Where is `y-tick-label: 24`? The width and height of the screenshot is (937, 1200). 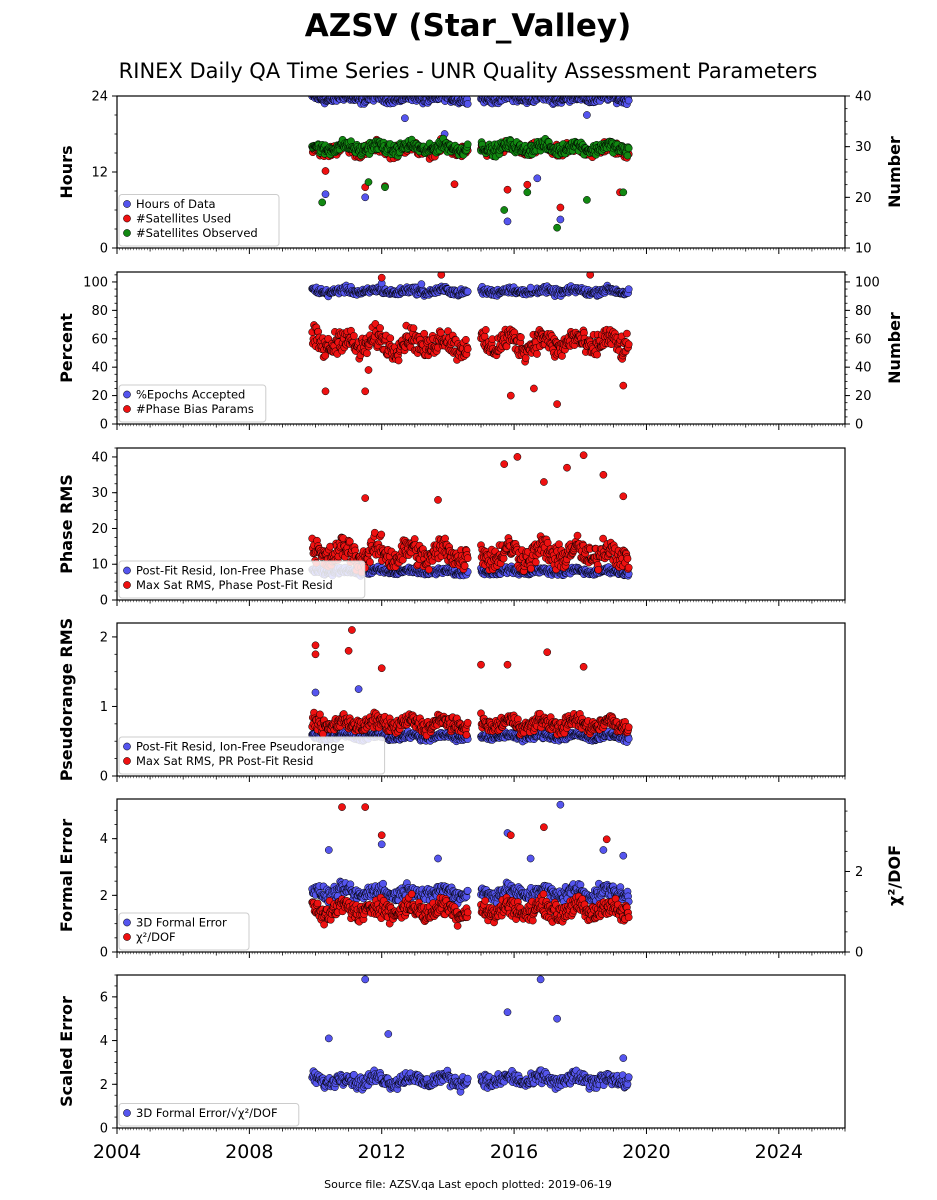 y-tick-label: 24 is located at coordinates (99, 97).